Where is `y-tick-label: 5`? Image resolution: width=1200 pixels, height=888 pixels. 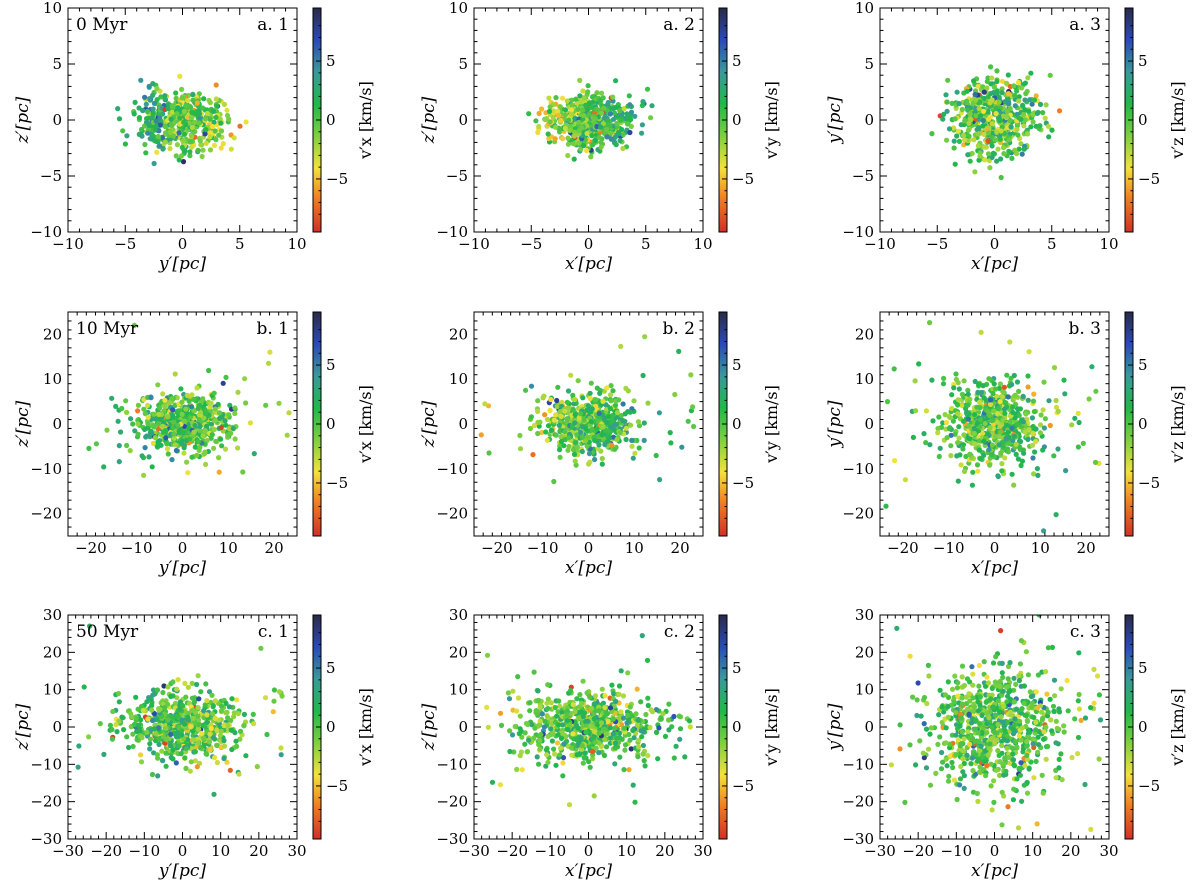
y-tick-label: 5 is located at coordinates (463, 64).